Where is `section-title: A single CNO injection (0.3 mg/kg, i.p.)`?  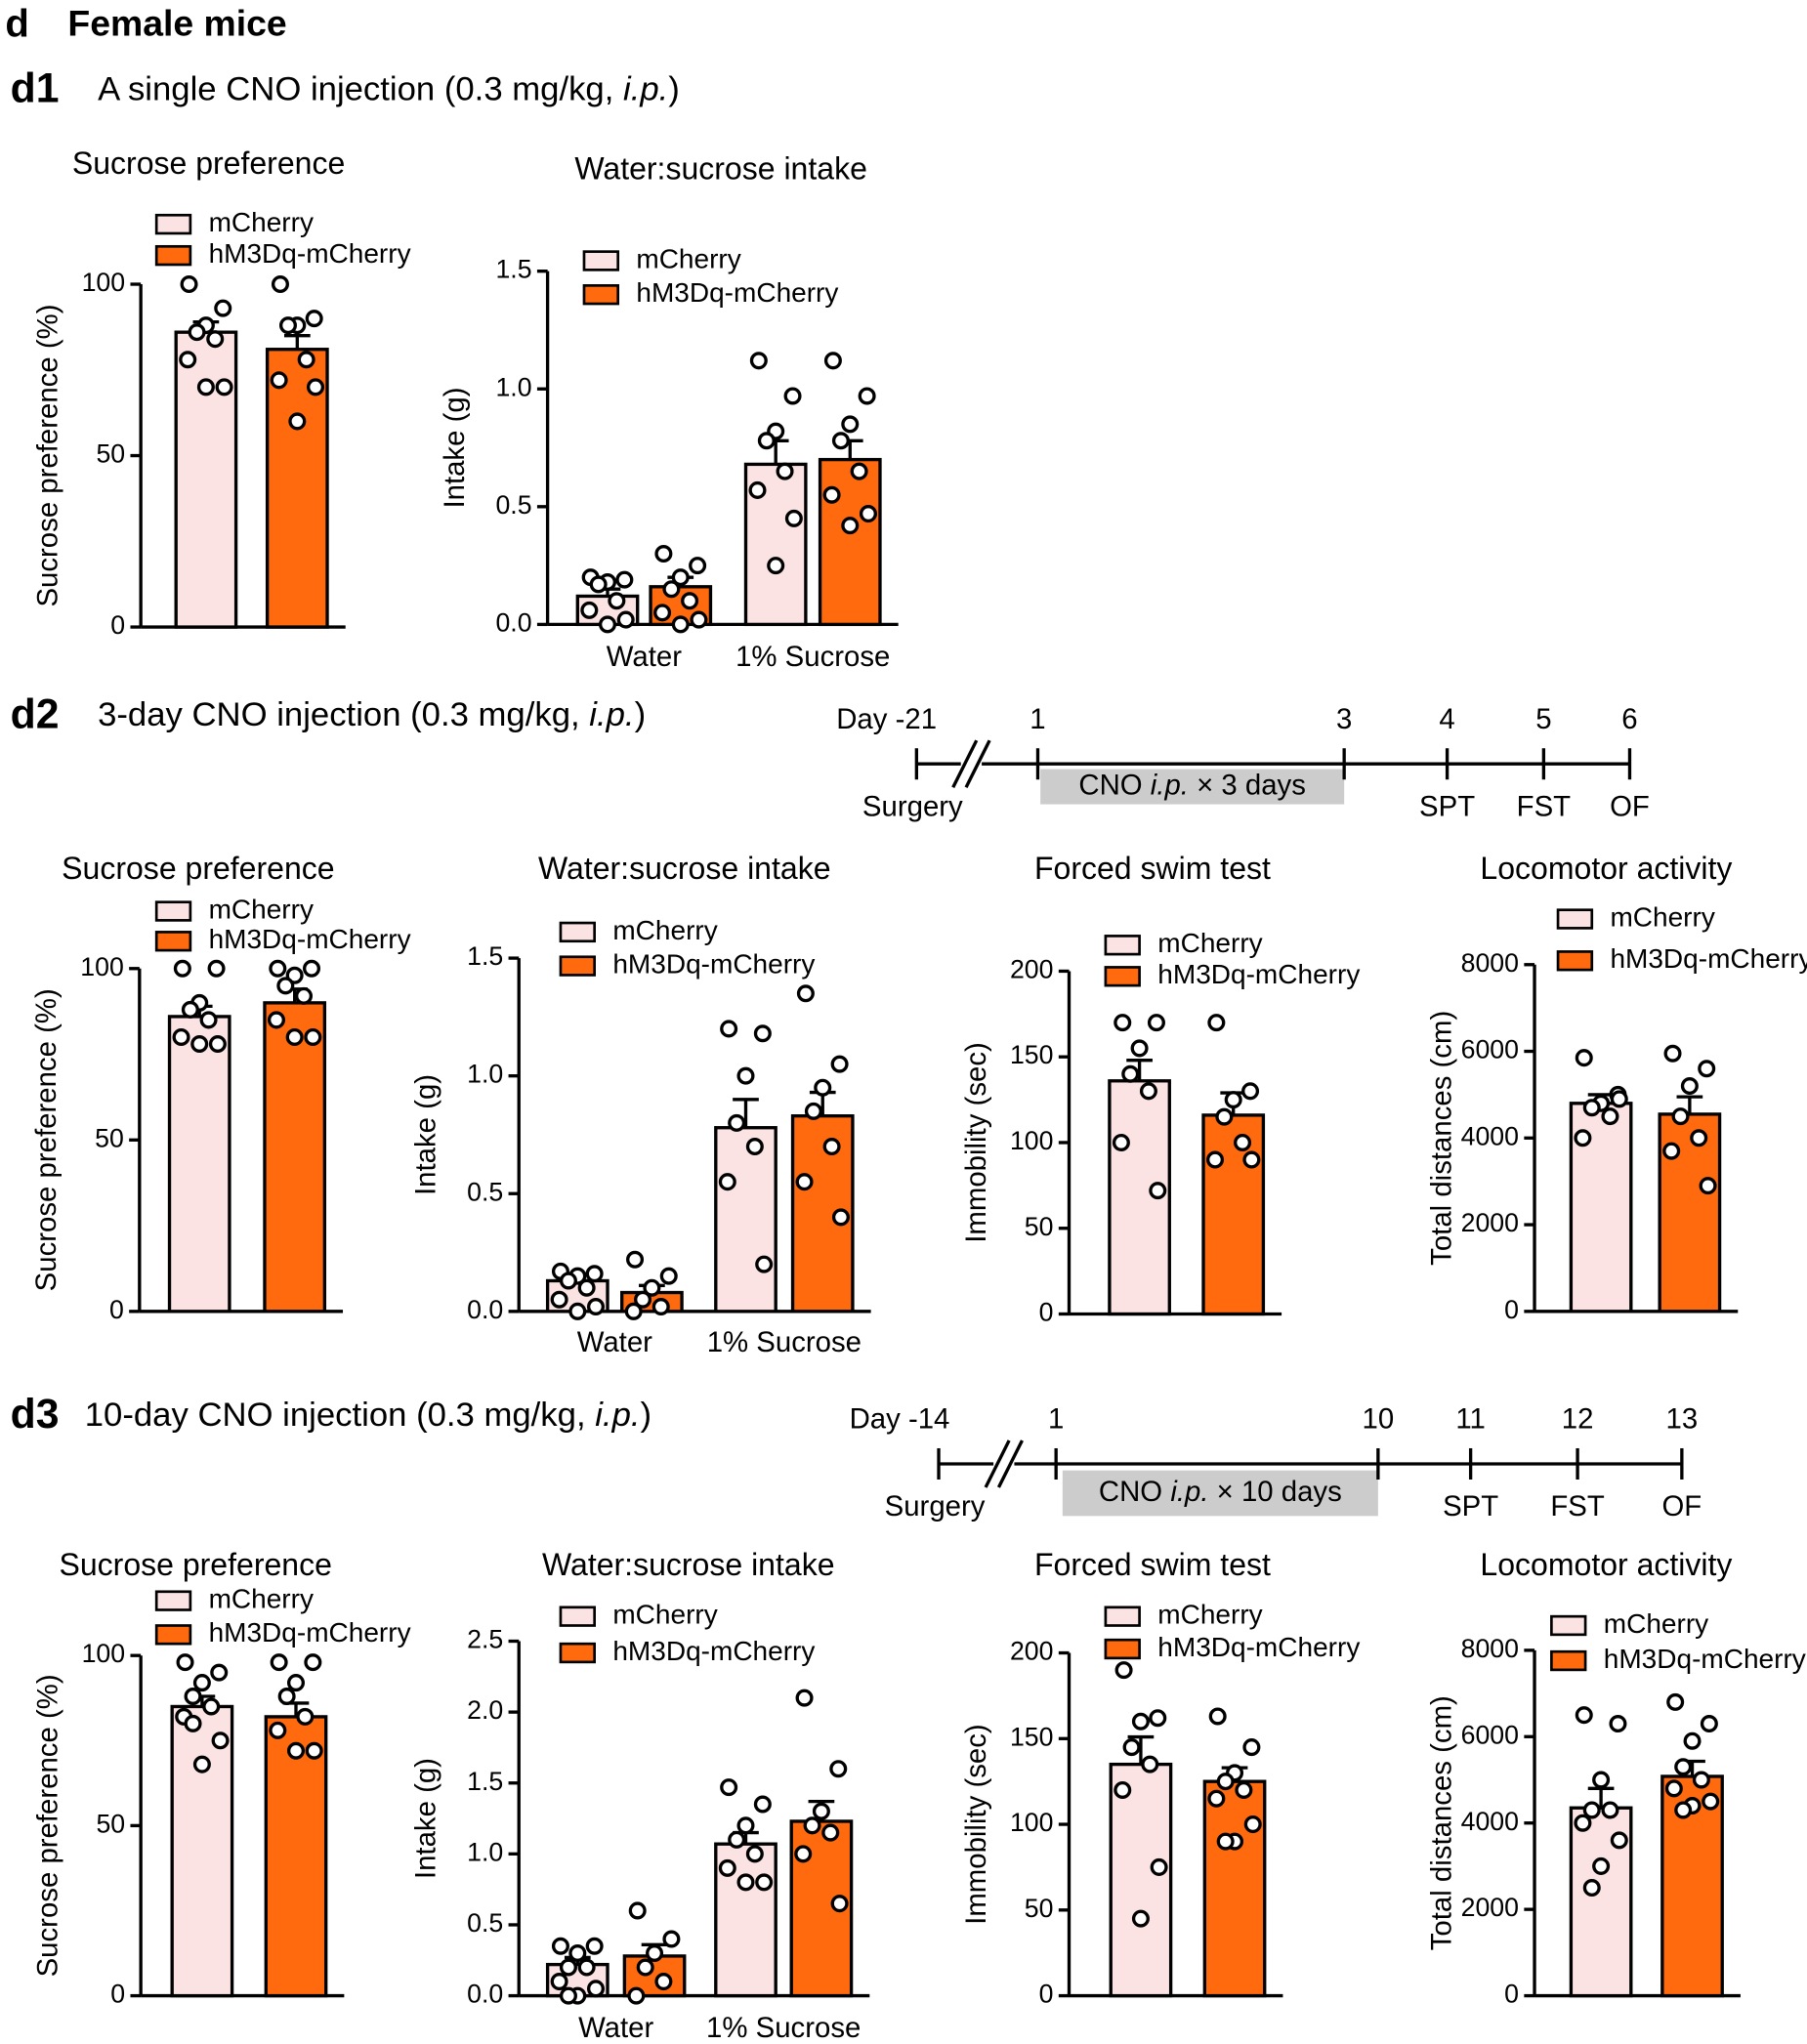 section-title: A single CNO injection (0.3 mg/kg, i.p.) is located at coordinates (389, 89).